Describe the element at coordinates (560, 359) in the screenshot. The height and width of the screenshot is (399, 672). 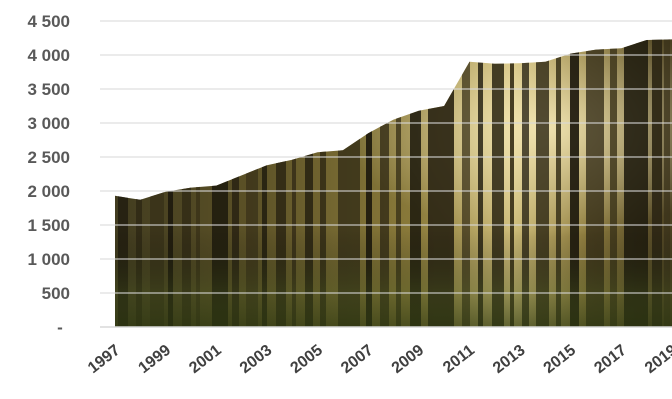
I see `x-tick-label: 2015` at that location.